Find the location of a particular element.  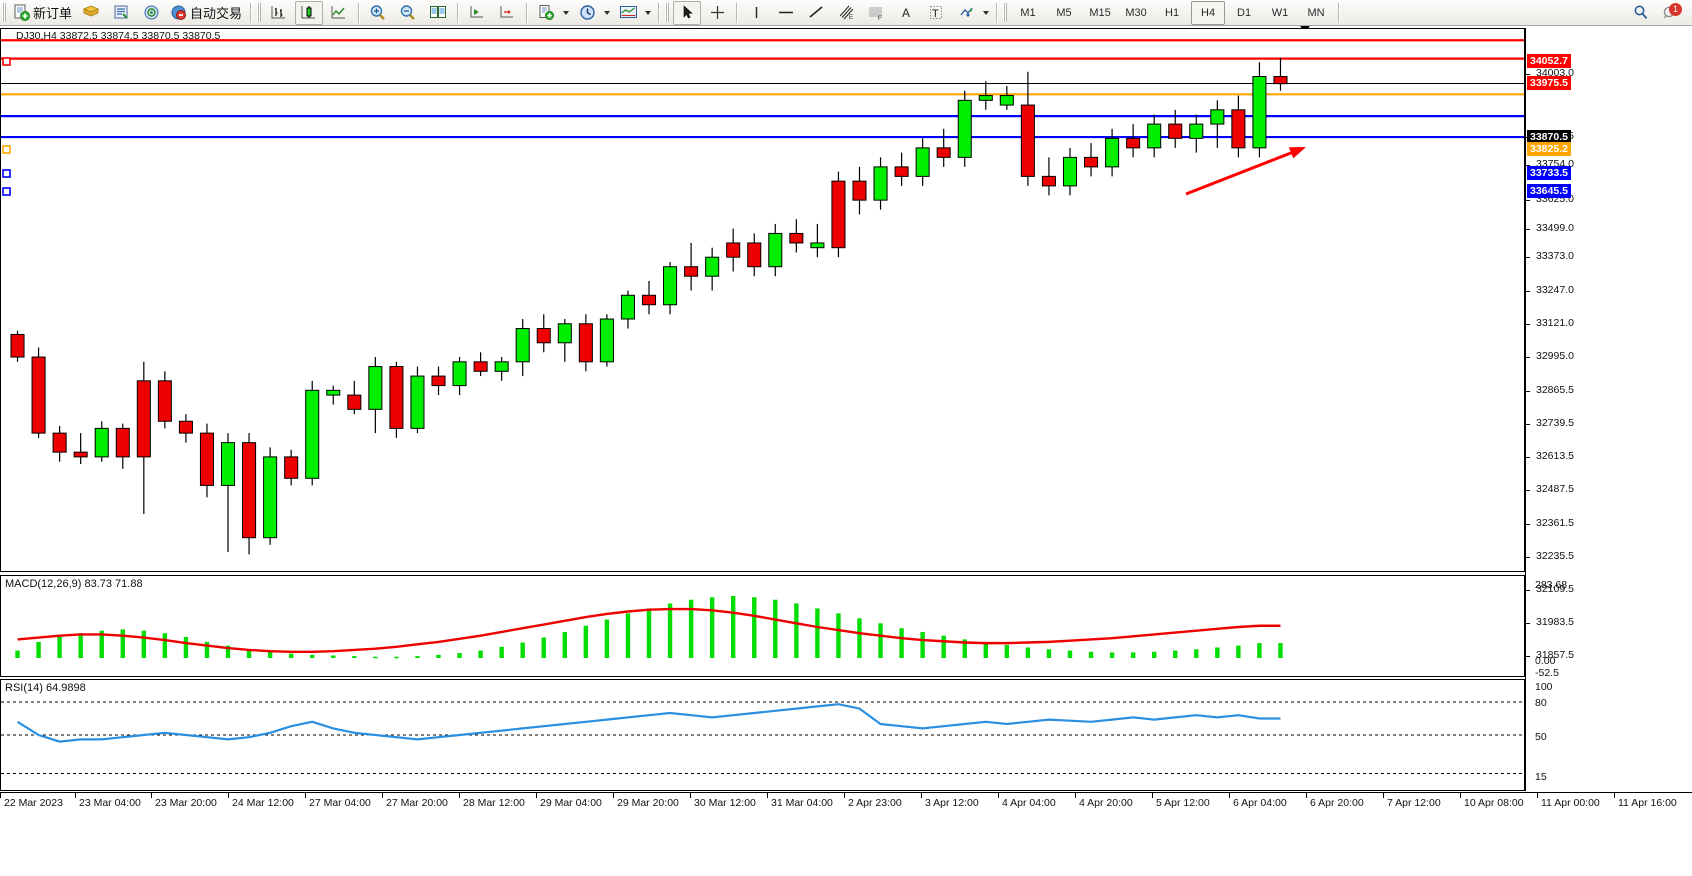

search-icon is located at coordinates (1641, 12).